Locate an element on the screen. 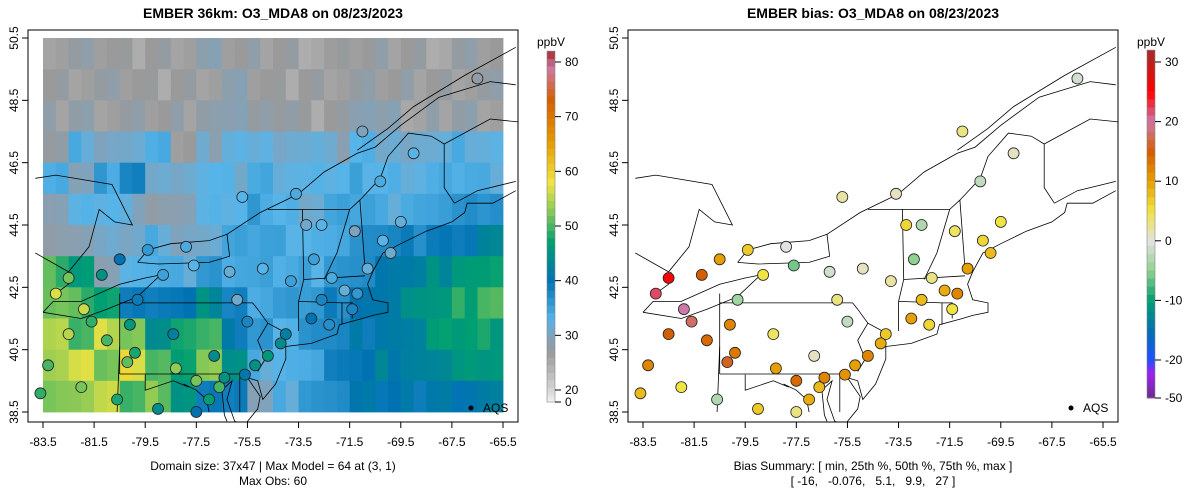 Image resolution: width=1200 pixels, height=502 pixels. left-subtitle-line2: Max Obs: 60 is located at coordinates (273, 481).